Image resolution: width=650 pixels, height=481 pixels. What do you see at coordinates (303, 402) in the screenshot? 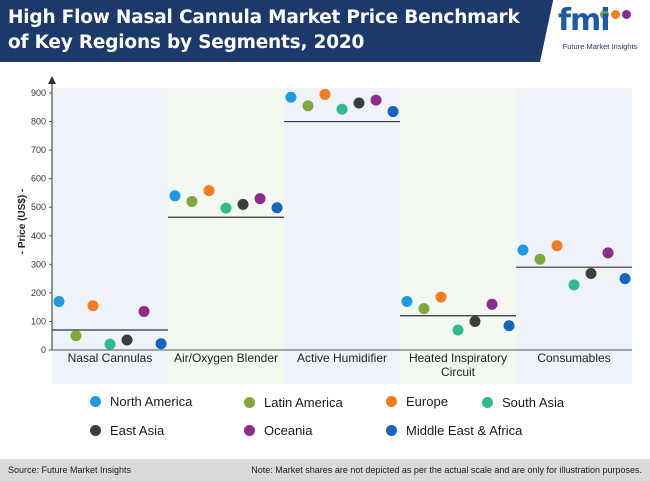
I see `legend-label: Latin America` at bounding box center [303, 402].